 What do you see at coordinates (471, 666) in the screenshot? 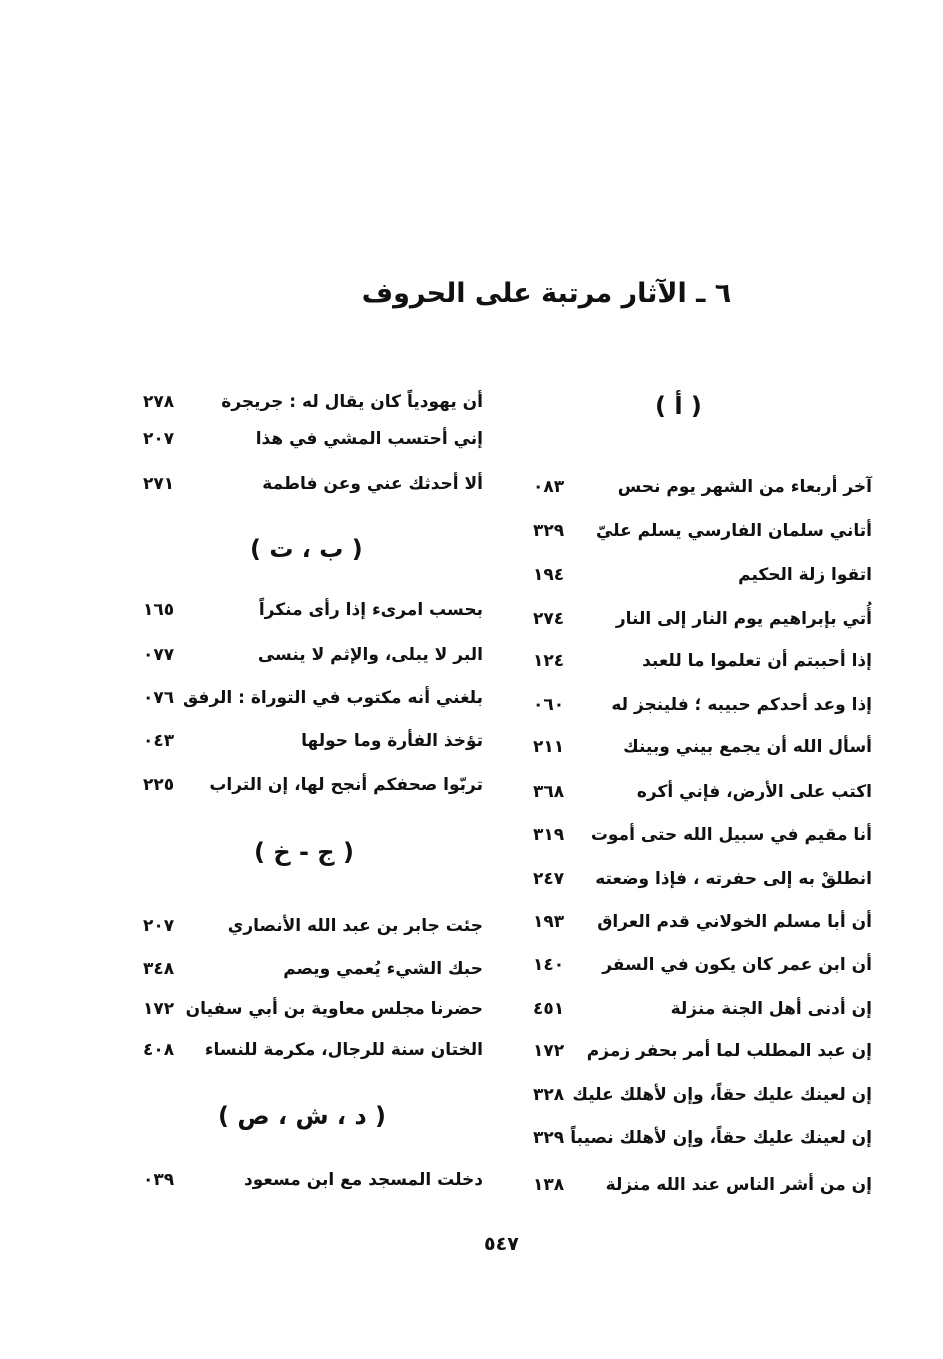
I see `index-entry: إذا أحببتم أن تعلموا ما للعبد ١٢٤` at bounding box center [471, 666].